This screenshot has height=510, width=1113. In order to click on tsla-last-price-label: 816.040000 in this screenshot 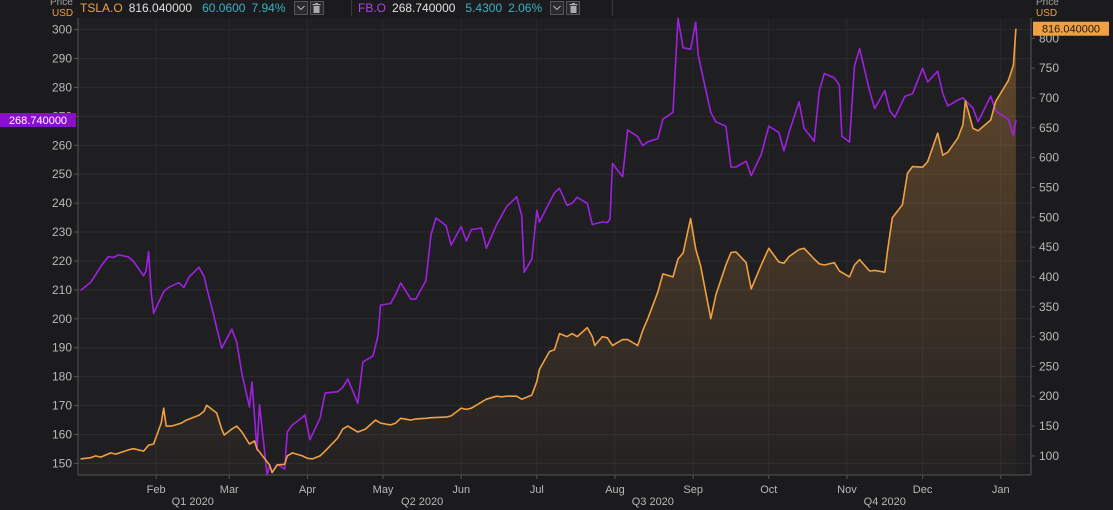, I will do `click(1071, 30)`.